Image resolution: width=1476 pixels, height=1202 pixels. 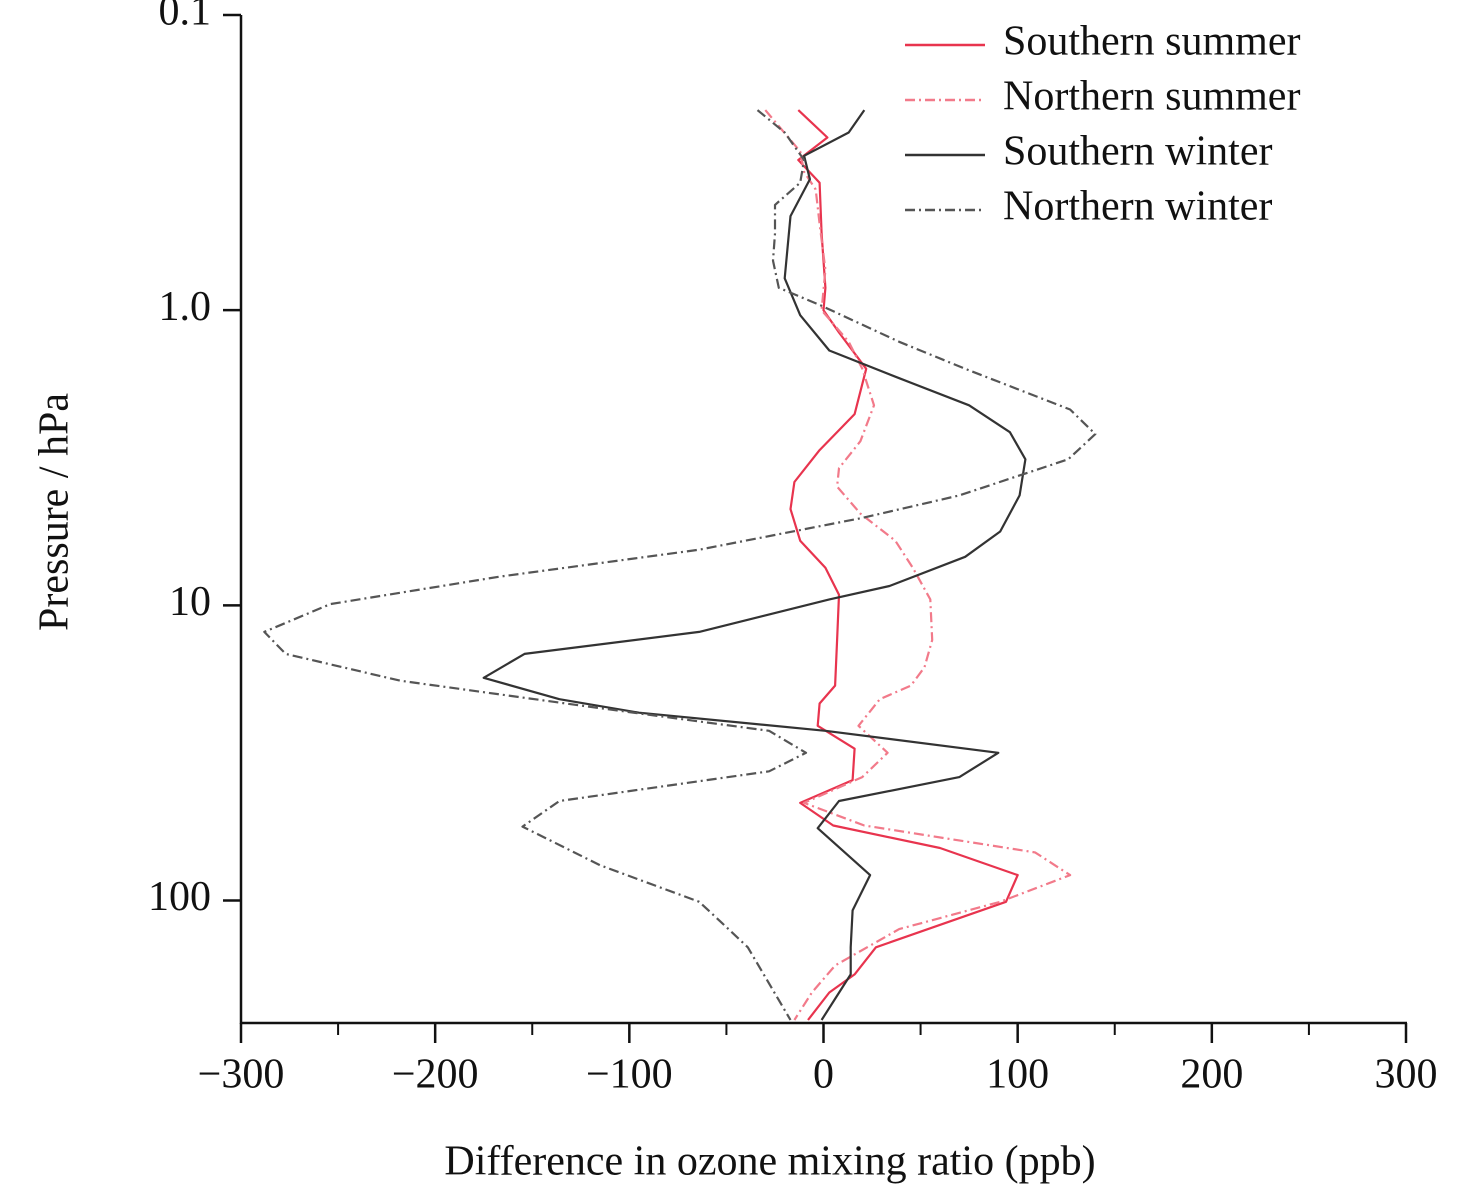 I want to click on x-tick-label: −100, so click(x=629, y=1075).